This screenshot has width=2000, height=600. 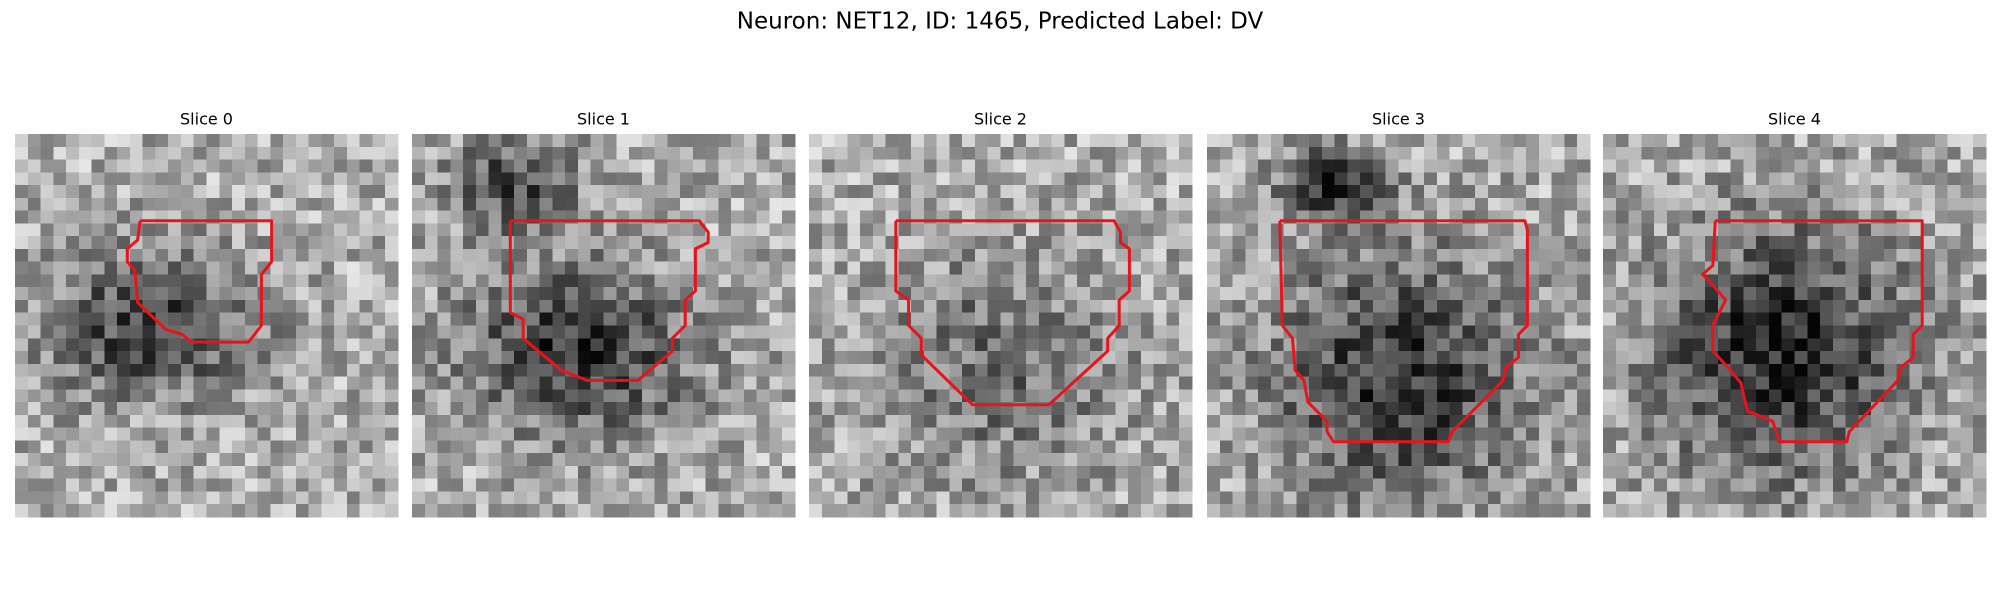 I want to click on panel-title: Slice 3, so click(x=1398, y=119).